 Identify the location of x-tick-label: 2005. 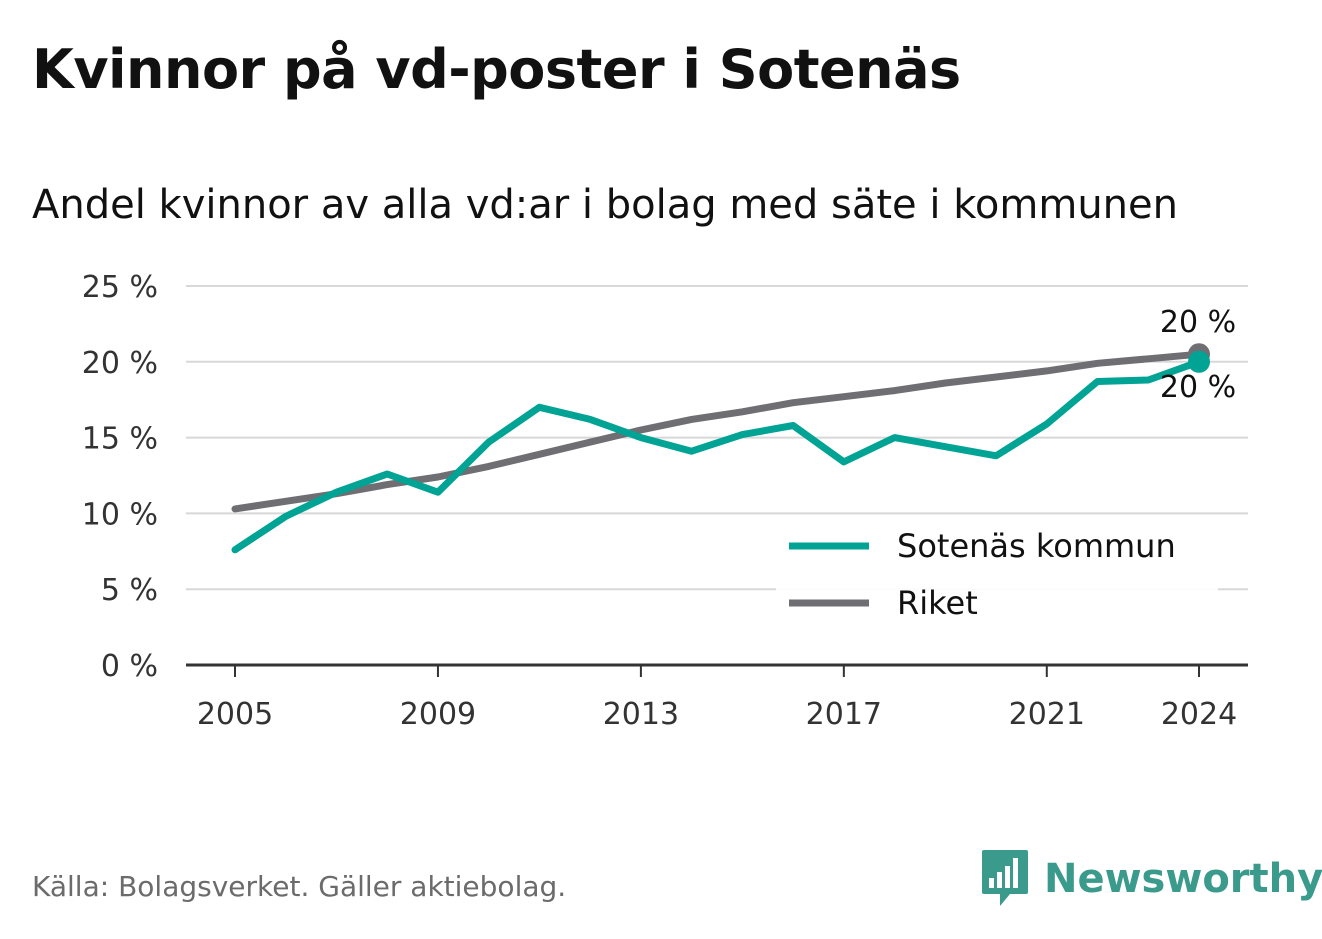
(235, 714).